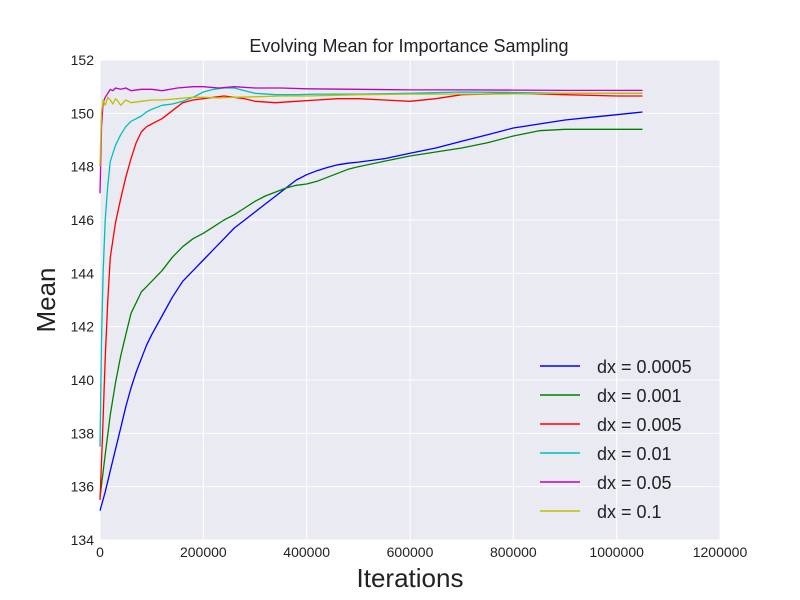 The width and height of the screenshot is (800, 600). I want to click on x-tick-label: 600000, so click(410, 552).